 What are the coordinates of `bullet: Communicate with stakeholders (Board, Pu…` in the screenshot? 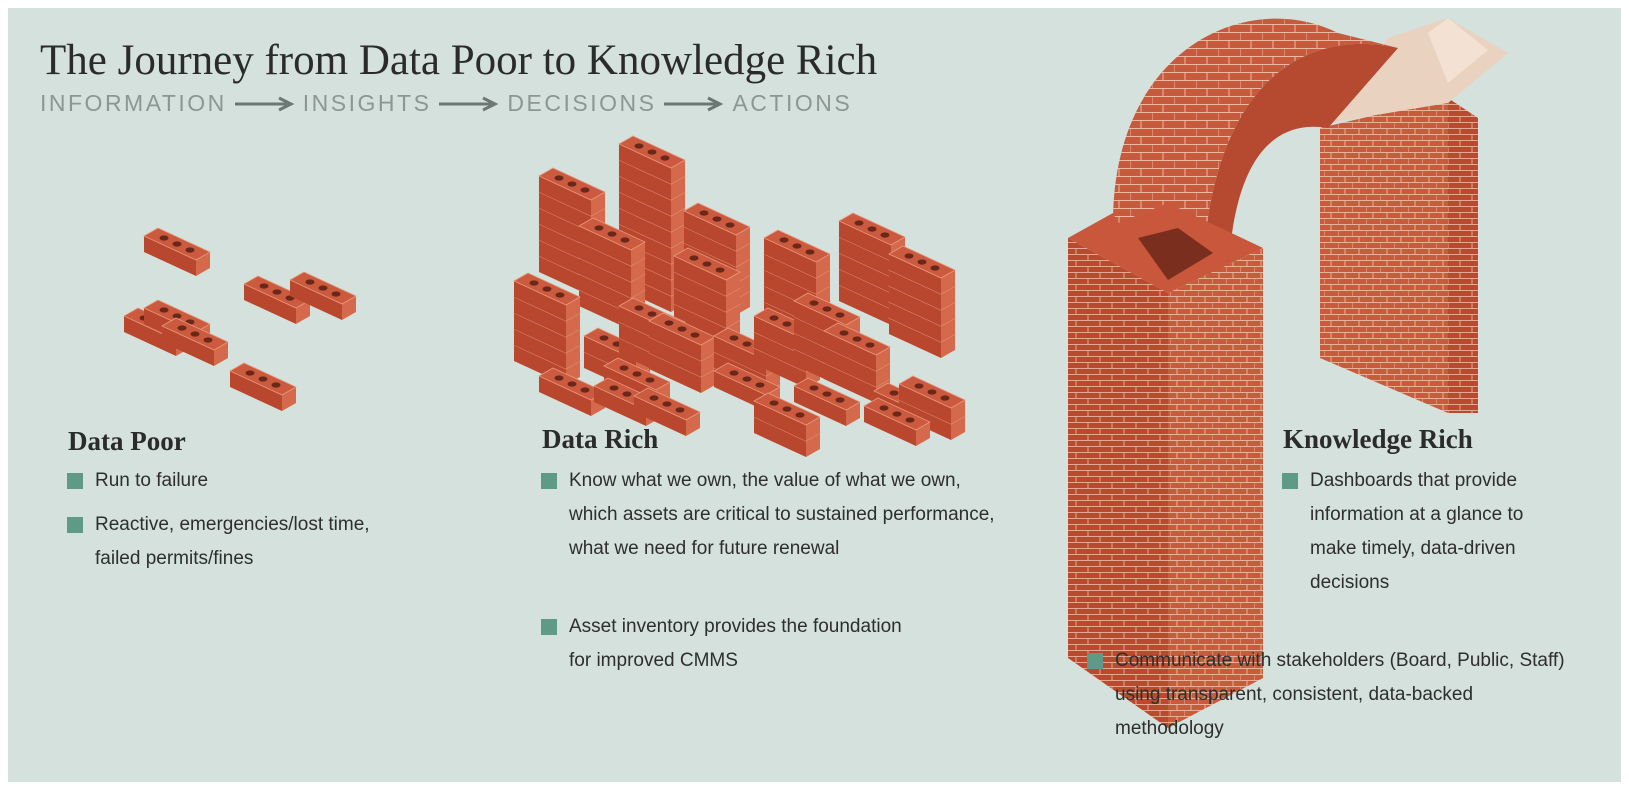 It's located at (1326, 695).